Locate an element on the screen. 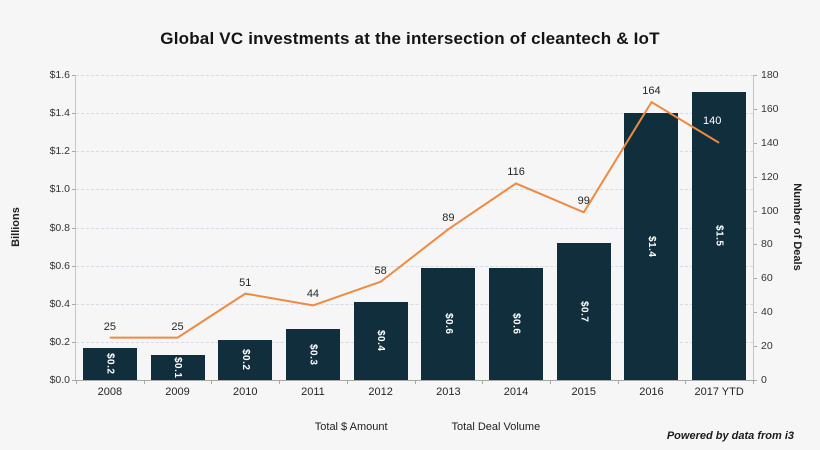 The height and width of the screenshot is (450, 820). bar-2016: $1.4 is located at coordinates (651, 246).